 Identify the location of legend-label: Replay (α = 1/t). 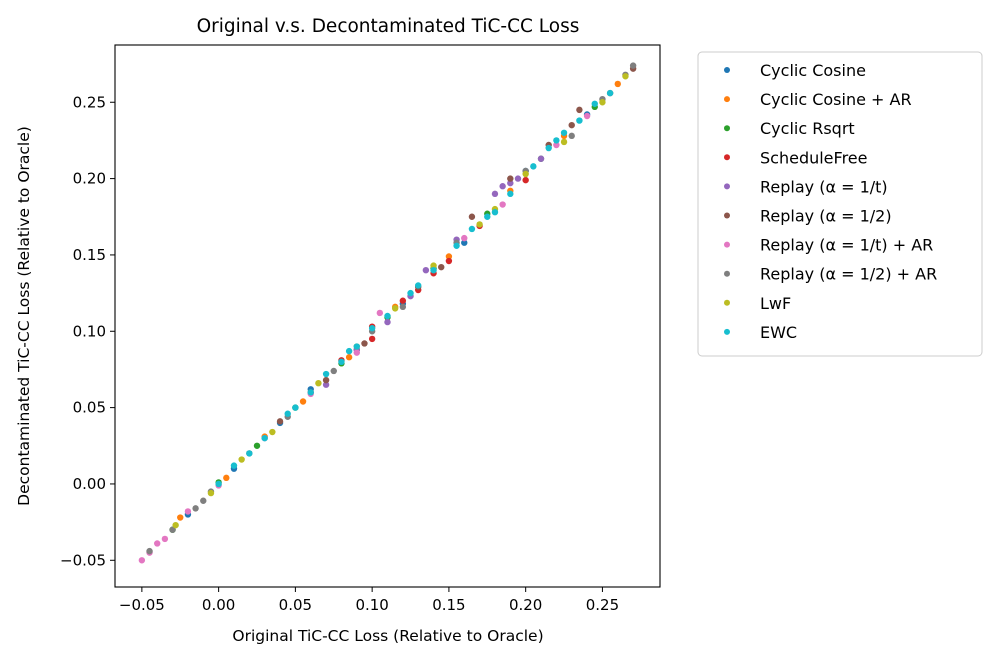
(824, 186).